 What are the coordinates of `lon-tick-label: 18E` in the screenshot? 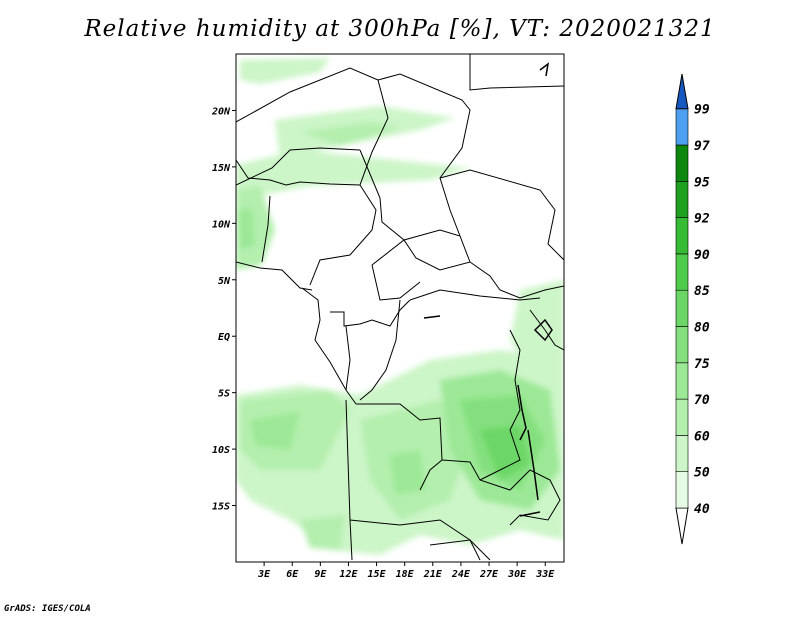 It's located at (405, 574).